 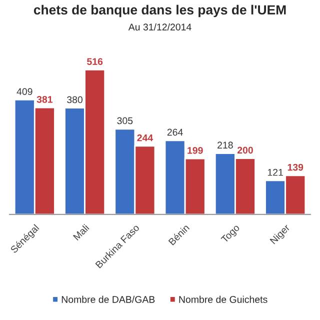 I want to click on data-label: 199, so click(x=195, y=150).